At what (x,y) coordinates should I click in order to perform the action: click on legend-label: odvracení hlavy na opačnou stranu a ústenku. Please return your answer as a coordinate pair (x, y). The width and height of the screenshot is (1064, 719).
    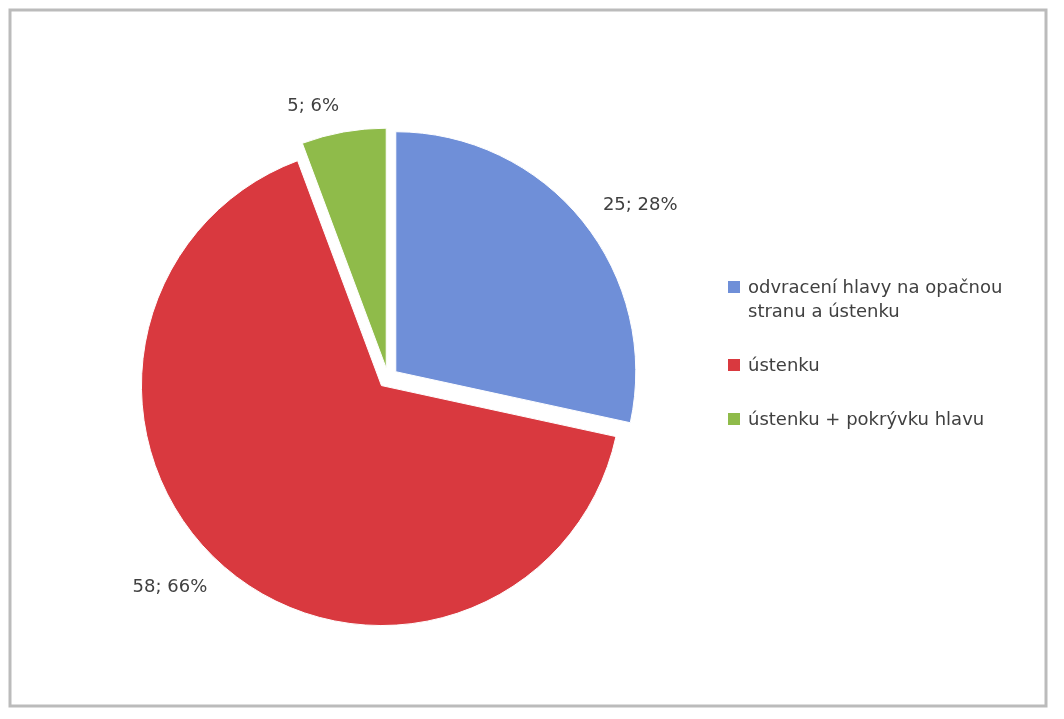
    Looking at the image, I should click on (875, 298).